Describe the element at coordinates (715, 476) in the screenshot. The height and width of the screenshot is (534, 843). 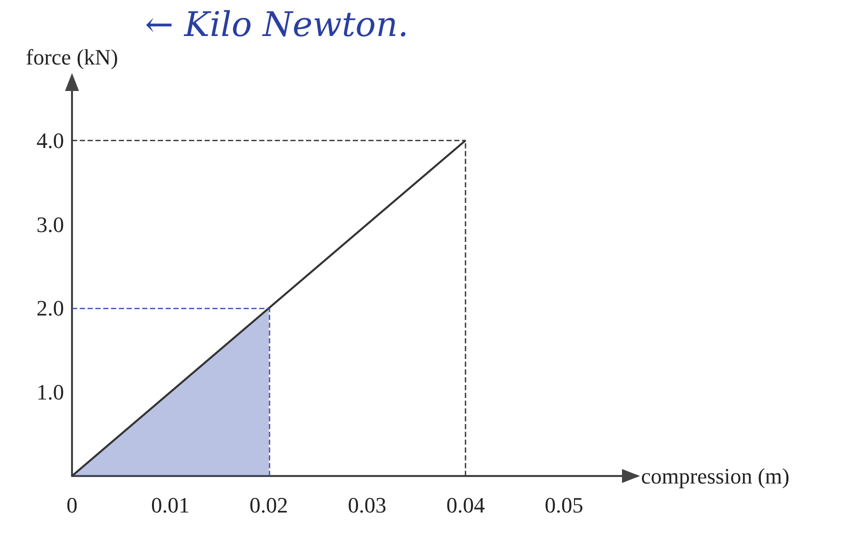
I see `x-axis-title: compression (m)` at that location.